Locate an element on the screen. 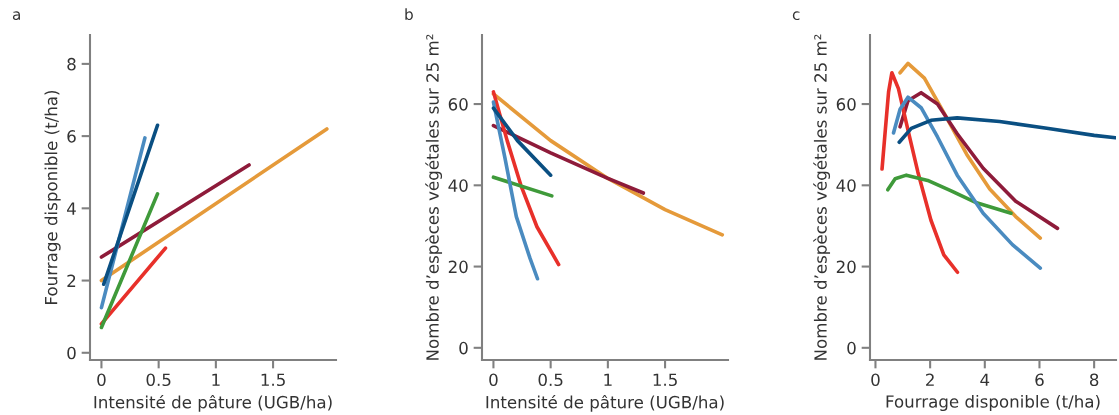 The image size is (1119, 415). chart-title: a is located at coordinates (16, 16).